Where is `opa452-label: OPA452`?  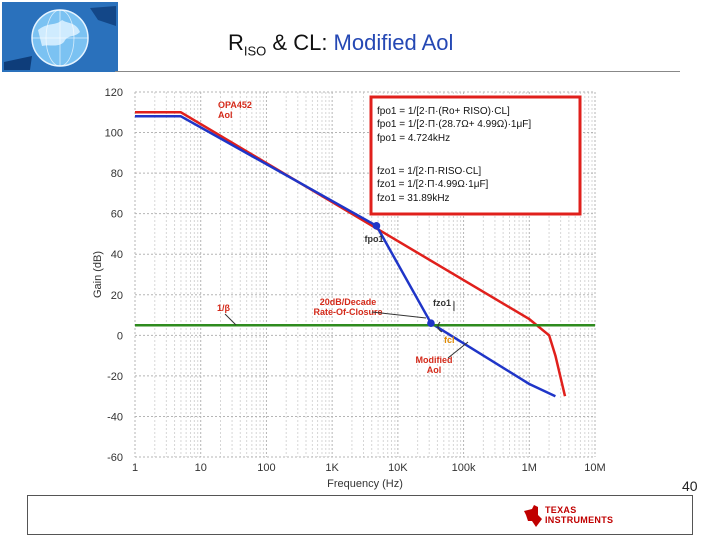 opa452-label: OPA452 is located at coordinates (235, 105).